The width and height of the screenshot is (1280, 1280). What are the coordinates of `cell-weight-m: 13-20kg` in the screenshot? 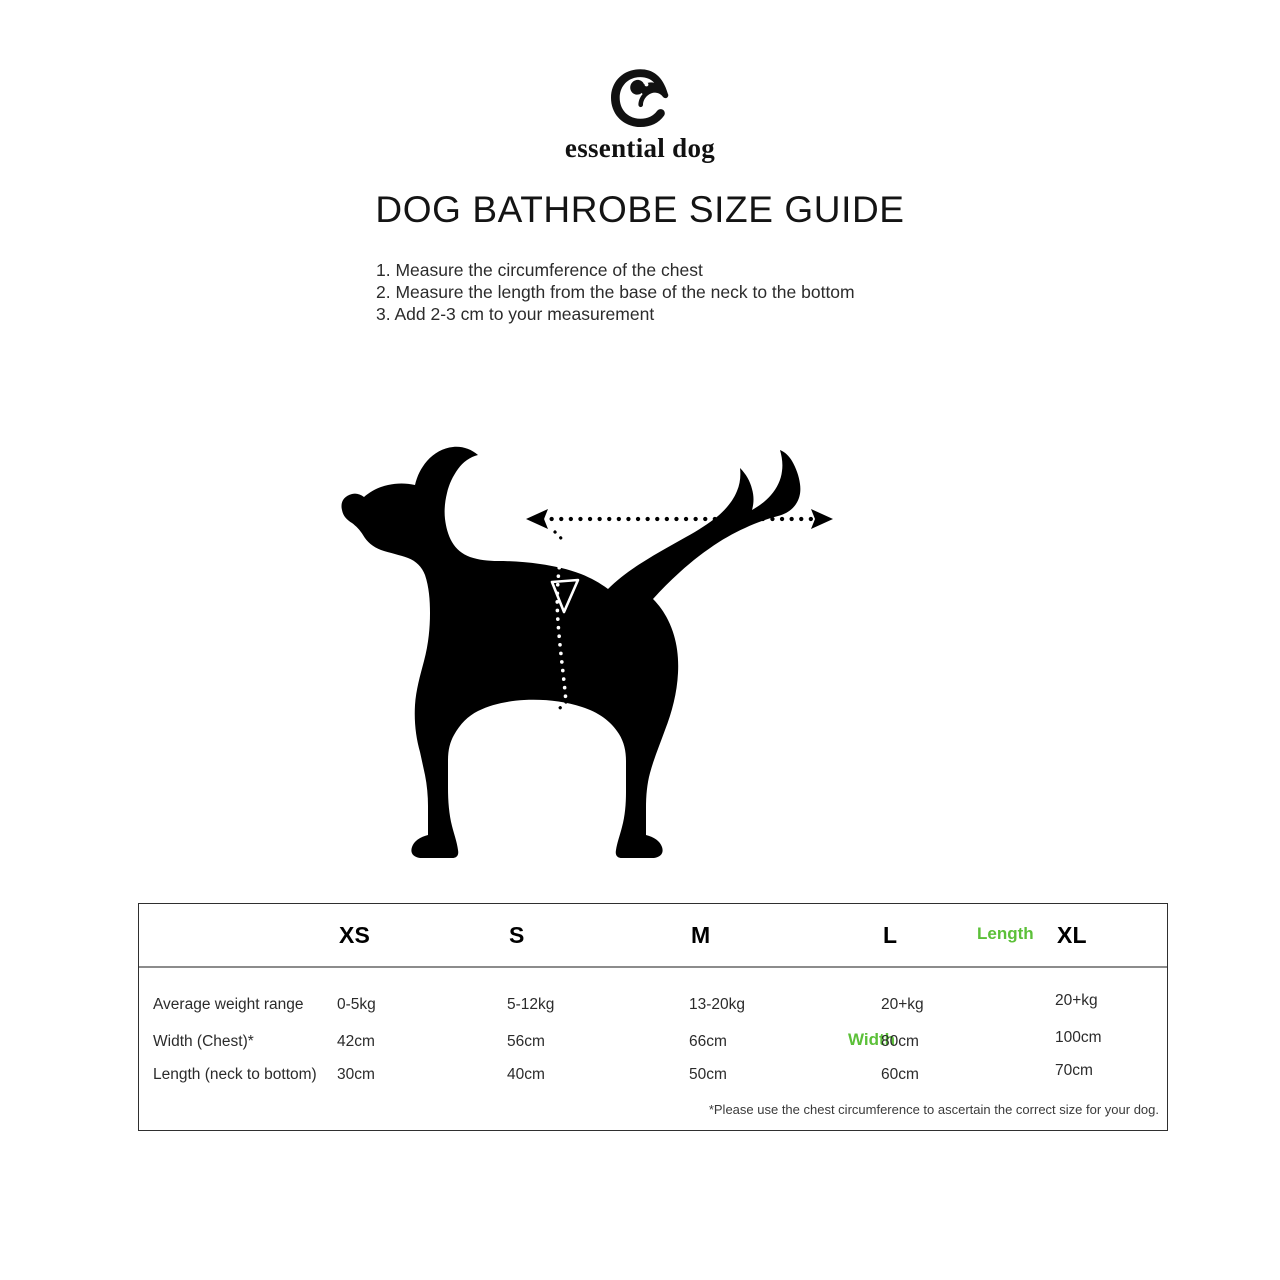 It's located at (717, 1004).